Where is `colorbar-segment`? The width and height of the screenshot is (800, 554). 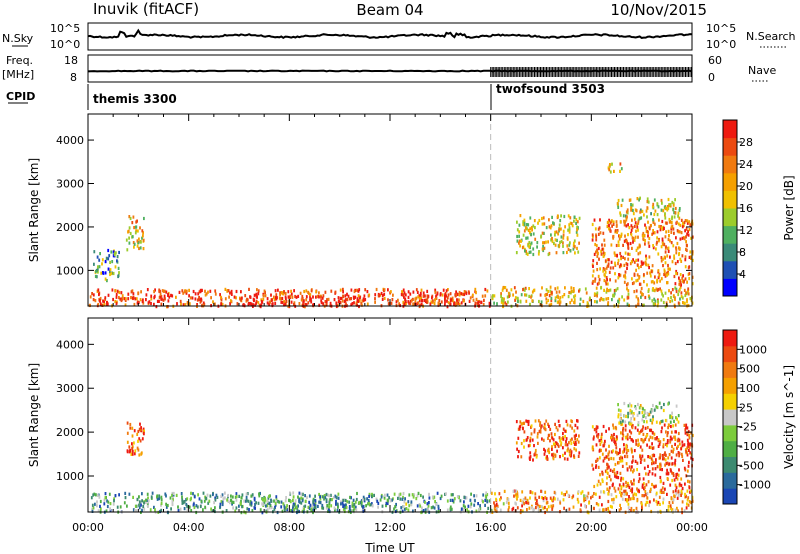
colorbar-segment is located at coordinates (730, 433).